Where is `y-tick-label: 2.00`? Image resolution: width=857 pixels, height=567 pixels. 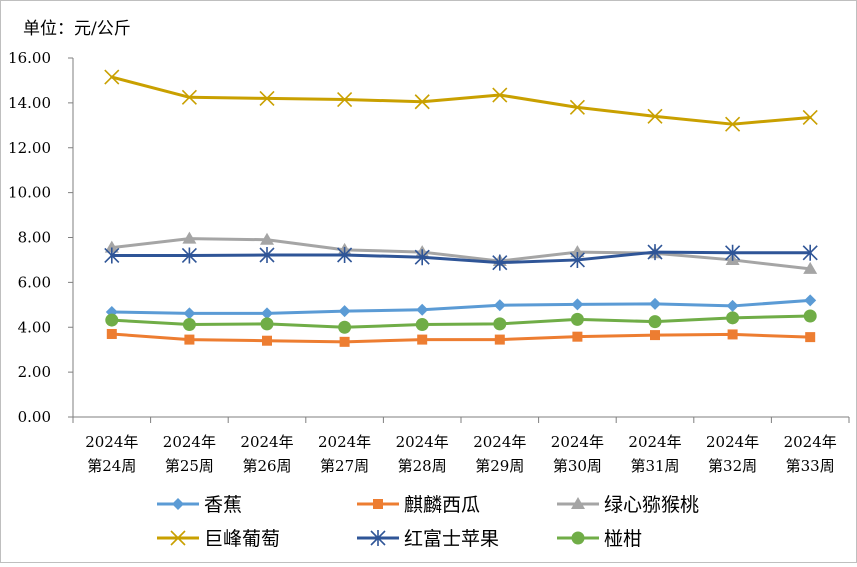 y-tick-label: 2.00 is located at coordinates (34, 372).